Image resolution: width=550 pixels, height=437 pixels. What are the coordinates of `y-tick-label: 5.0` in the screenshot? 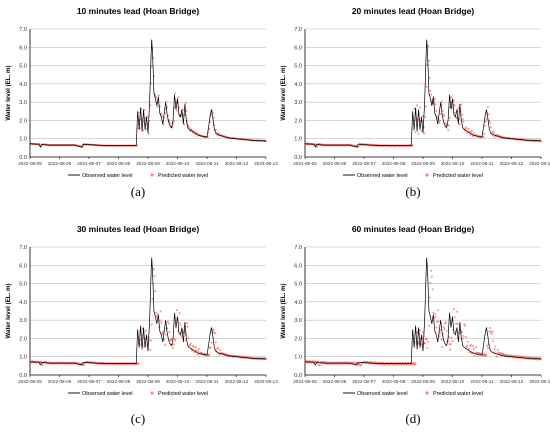 It's located at (23, 285).